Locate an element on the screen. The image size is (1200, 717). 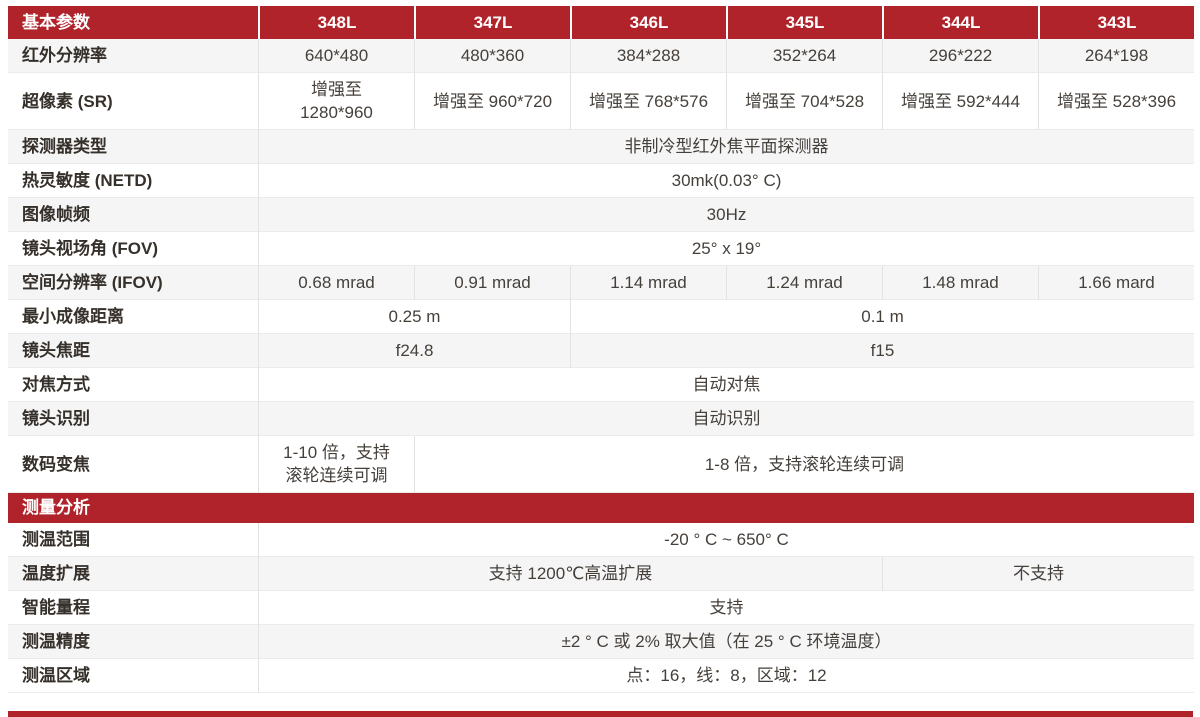
table-row: 测温区域 点：16，线：8，区域：12 is located at coordinates (601, 676).